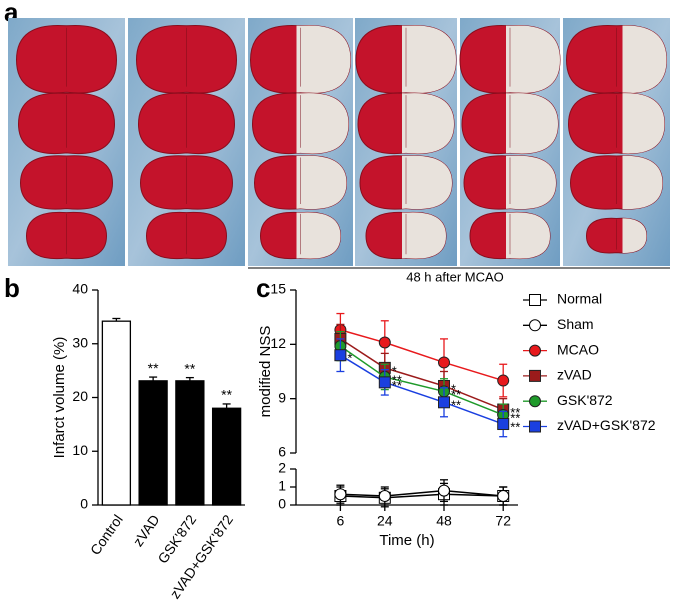  Describe the element at coordinates (80, 396) in the screenshot. I see `y-tick-label: 20` at that location.